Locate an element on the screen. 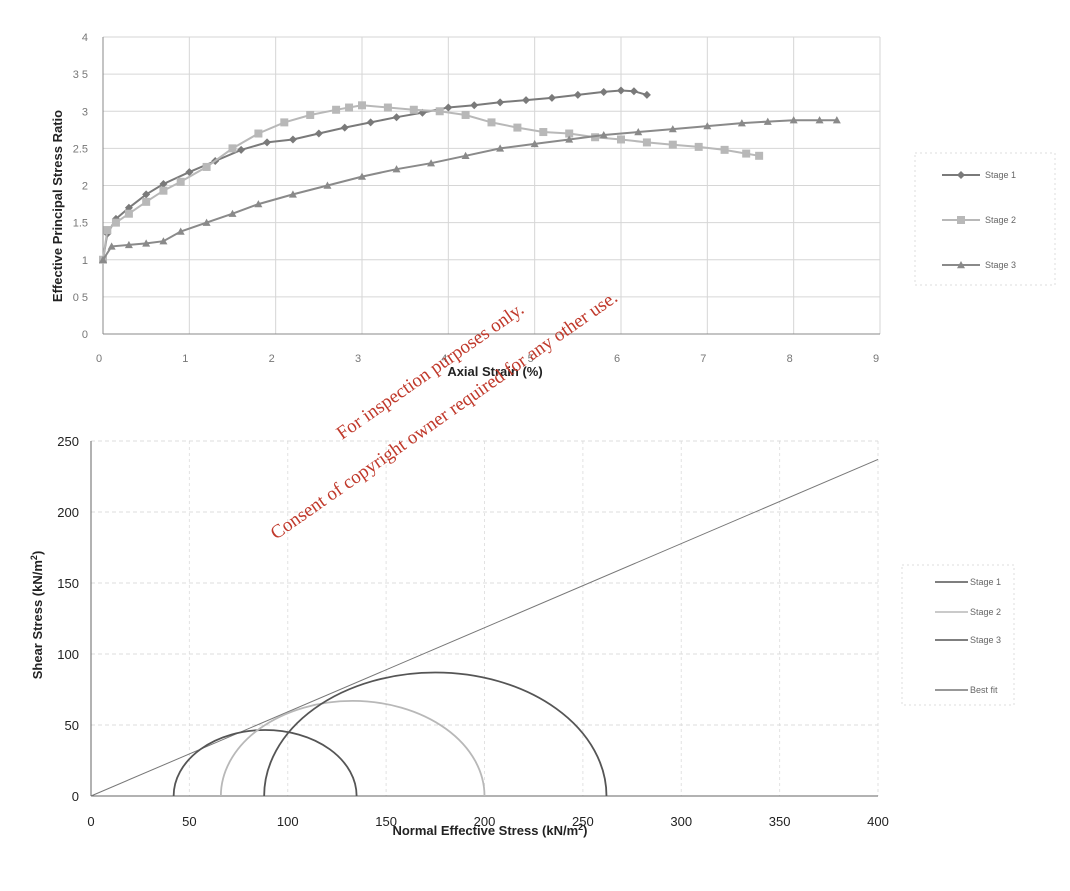 This screenshot has width=1070, height=891. chart1-legend-frame is located at coordinates (985, 219).